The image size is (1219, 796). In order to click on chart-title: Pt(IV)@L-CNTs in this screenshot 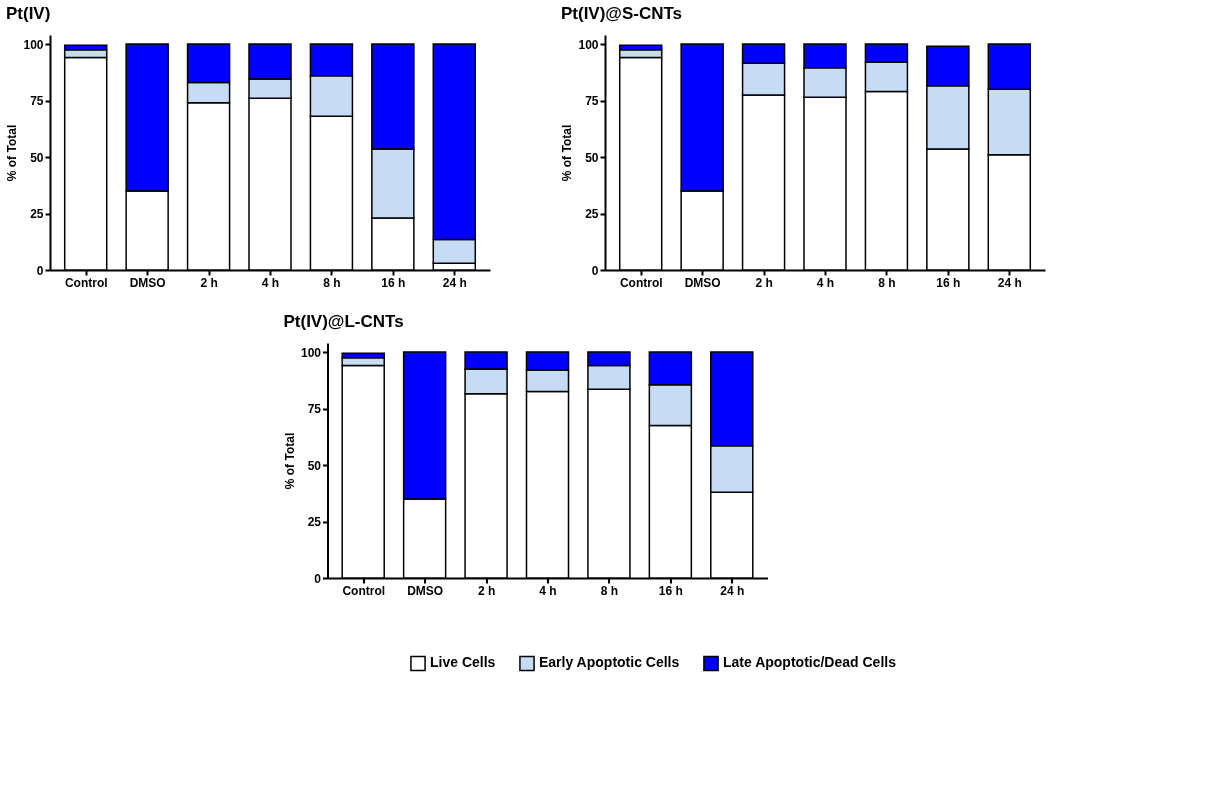, I will do `click(343, 321)`.